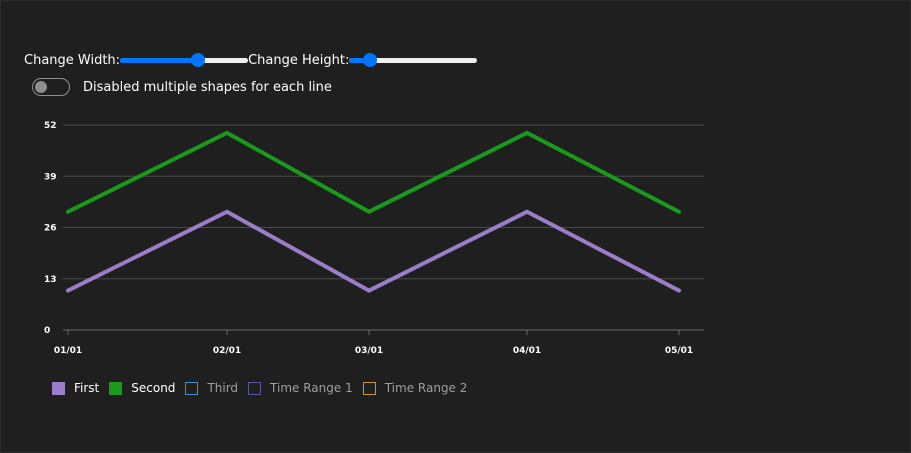  I want to click on width-label: Change Width:, so click(72, 60).